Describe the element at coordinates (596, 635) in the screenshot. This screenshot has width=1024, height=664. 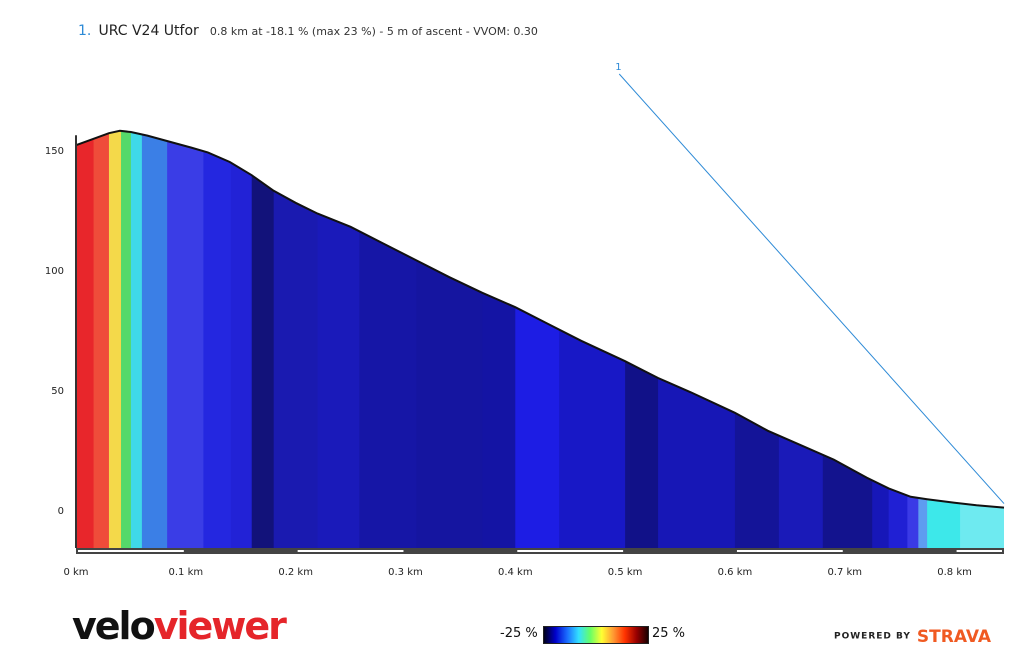
I see `legend-color-bar` at that location.